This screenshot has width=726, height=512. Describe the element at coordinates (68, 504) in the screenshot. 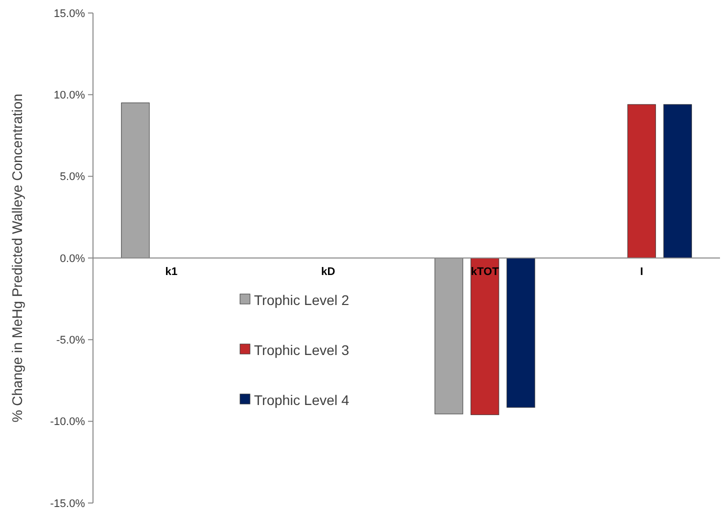

I see `y-tick-label: -15.0%` at that location.